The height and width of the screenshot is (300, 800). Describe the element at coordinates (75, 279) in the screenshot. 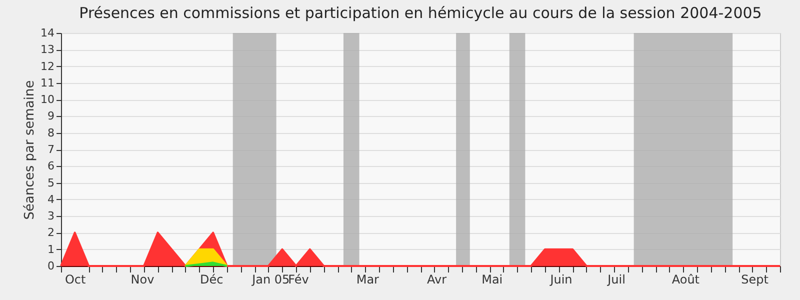

I see `x-tick-label: Oct` at that location.